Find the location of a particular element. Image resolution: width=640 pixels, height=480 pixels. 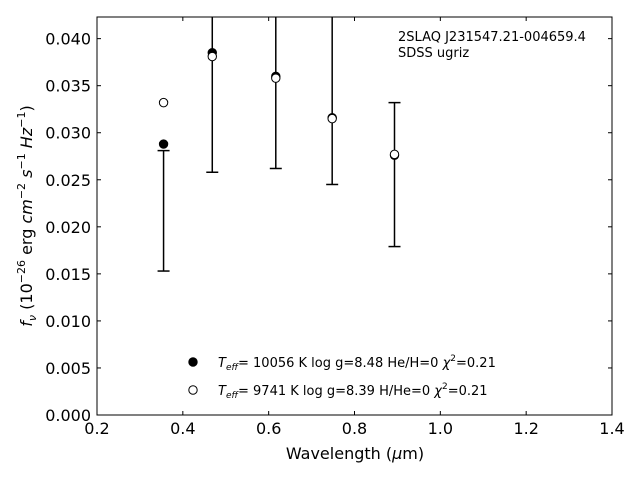

data-points is located at coordinates (279, 104).